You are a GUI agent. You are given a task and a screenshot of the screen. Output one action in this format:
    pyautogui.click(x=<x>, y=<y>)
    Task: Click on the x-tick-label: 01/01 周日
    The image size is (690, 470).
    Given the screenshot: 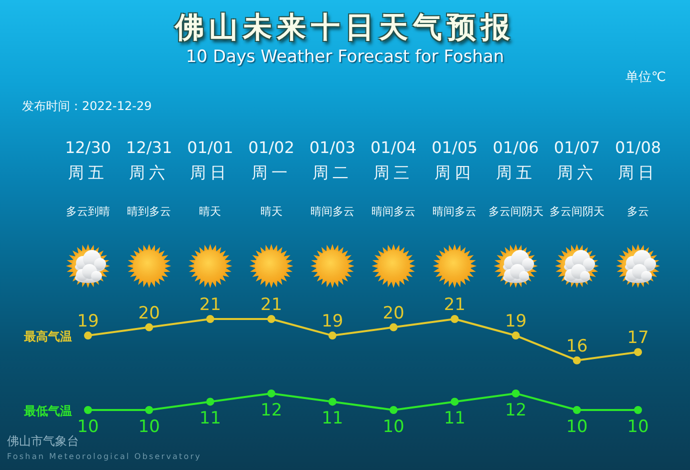 What is the action you would take?
    pyautogui.click(x=210, y=160)
    